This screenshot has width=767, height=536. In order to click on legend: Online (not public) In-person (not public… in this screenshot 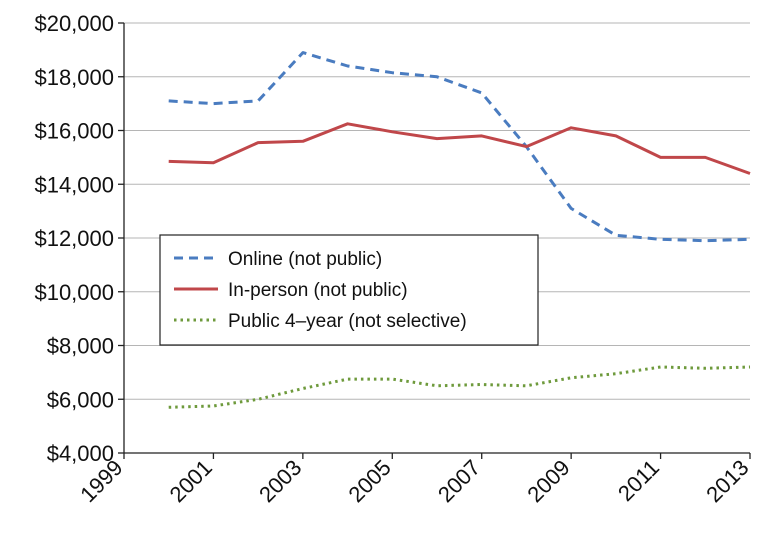, I will do `click(349, 290)`.